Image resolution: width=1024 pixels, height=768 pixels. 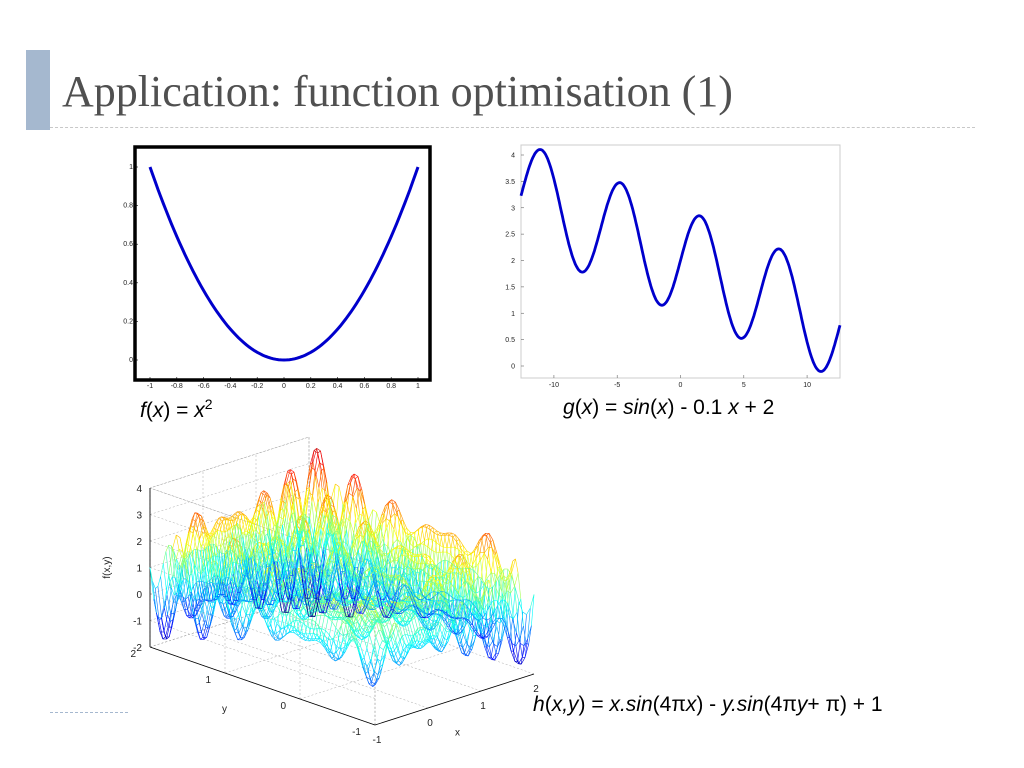 I want to click on f-series-line, so click(x=284, y=264).